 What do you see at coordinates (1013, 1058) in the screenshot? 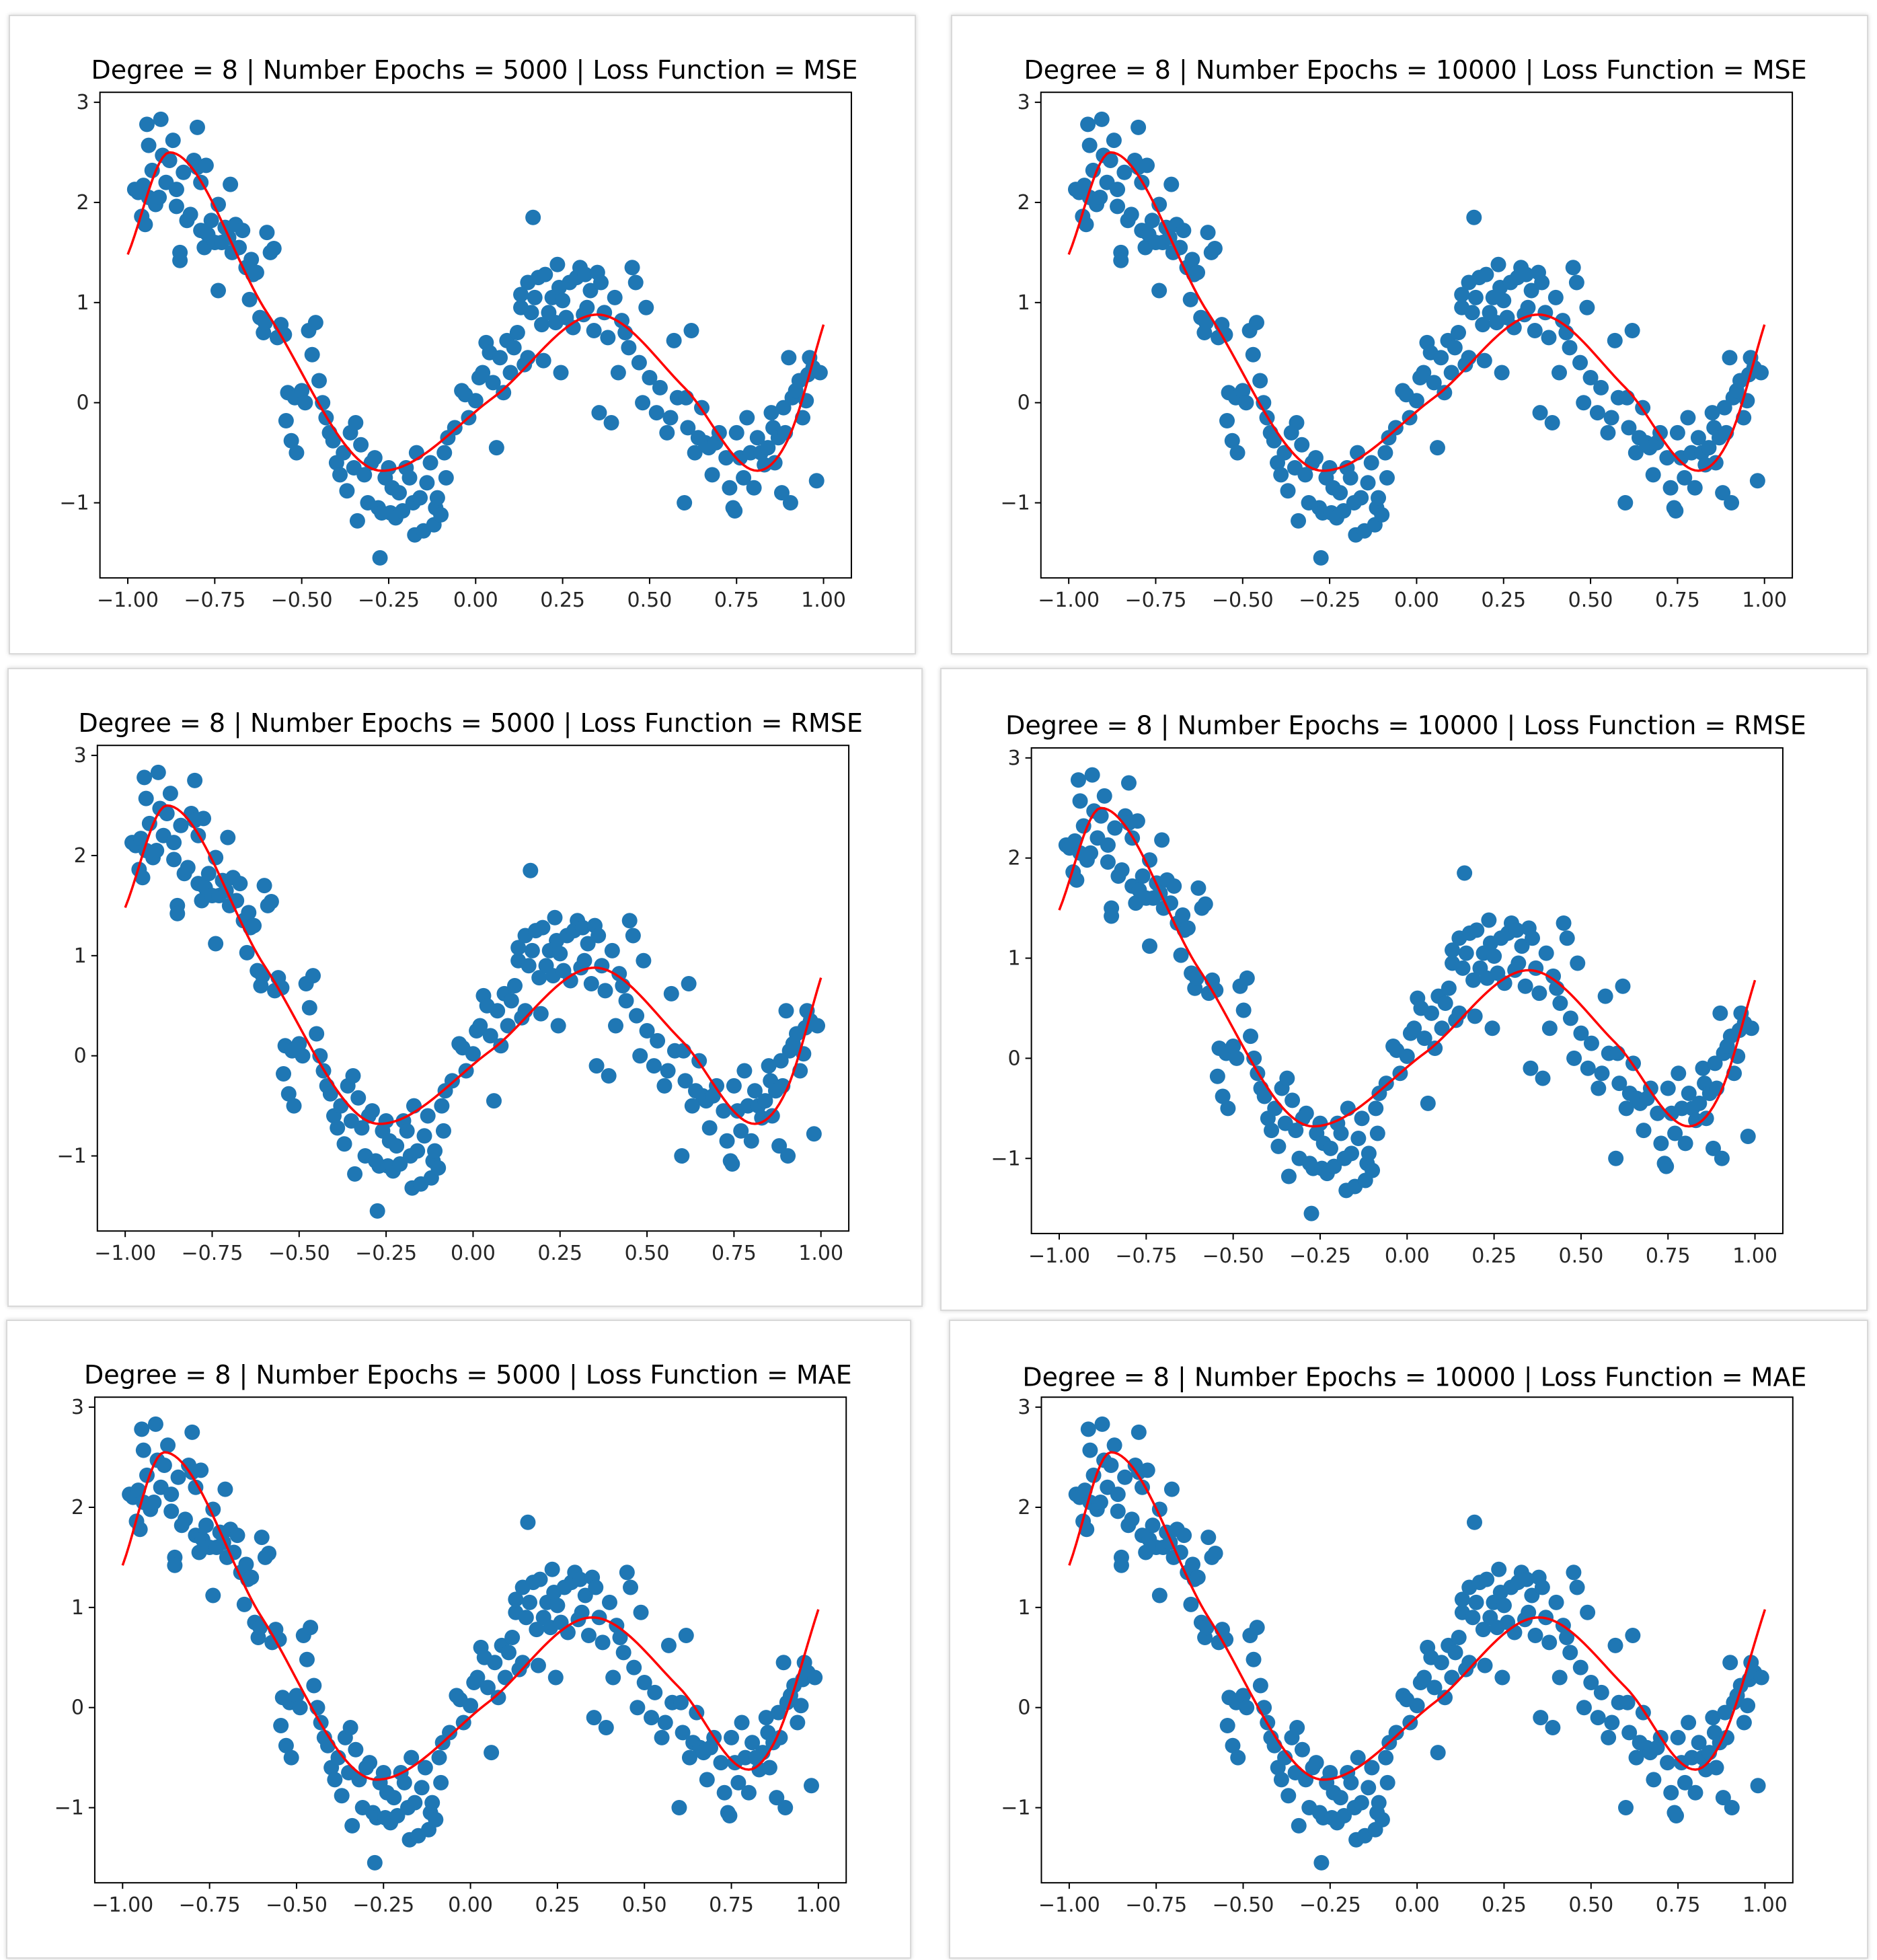
I see `y-tick-label: 0` at bounding box center [1013, 1058].